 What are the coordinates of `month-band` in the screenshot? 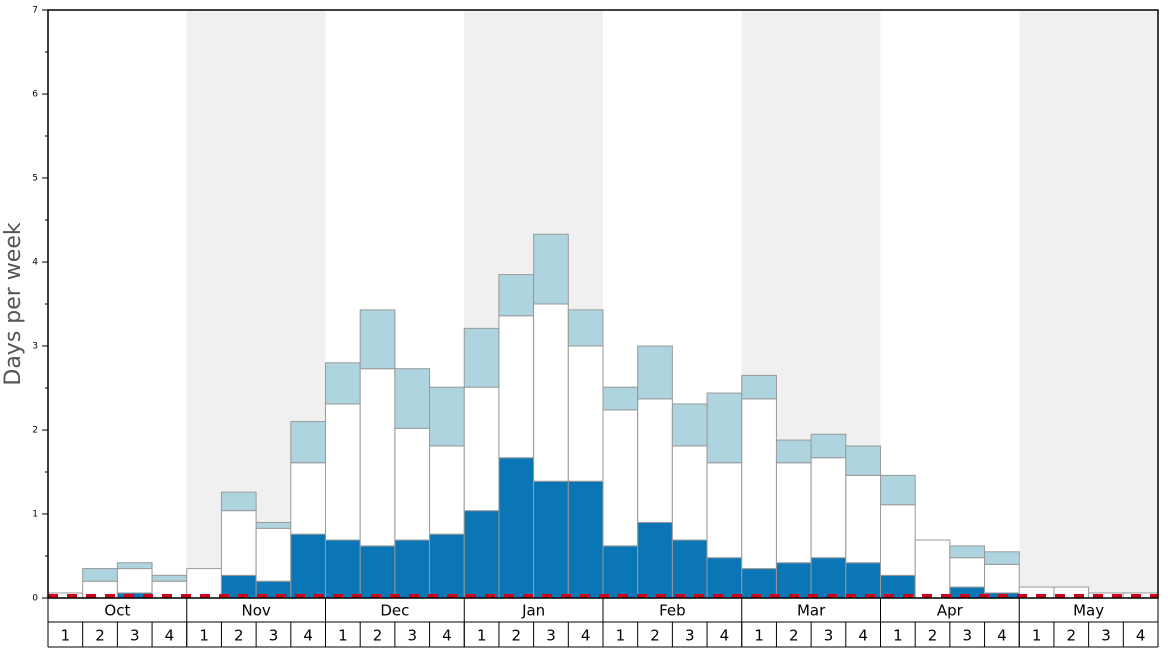 It's located at (1088, 304).